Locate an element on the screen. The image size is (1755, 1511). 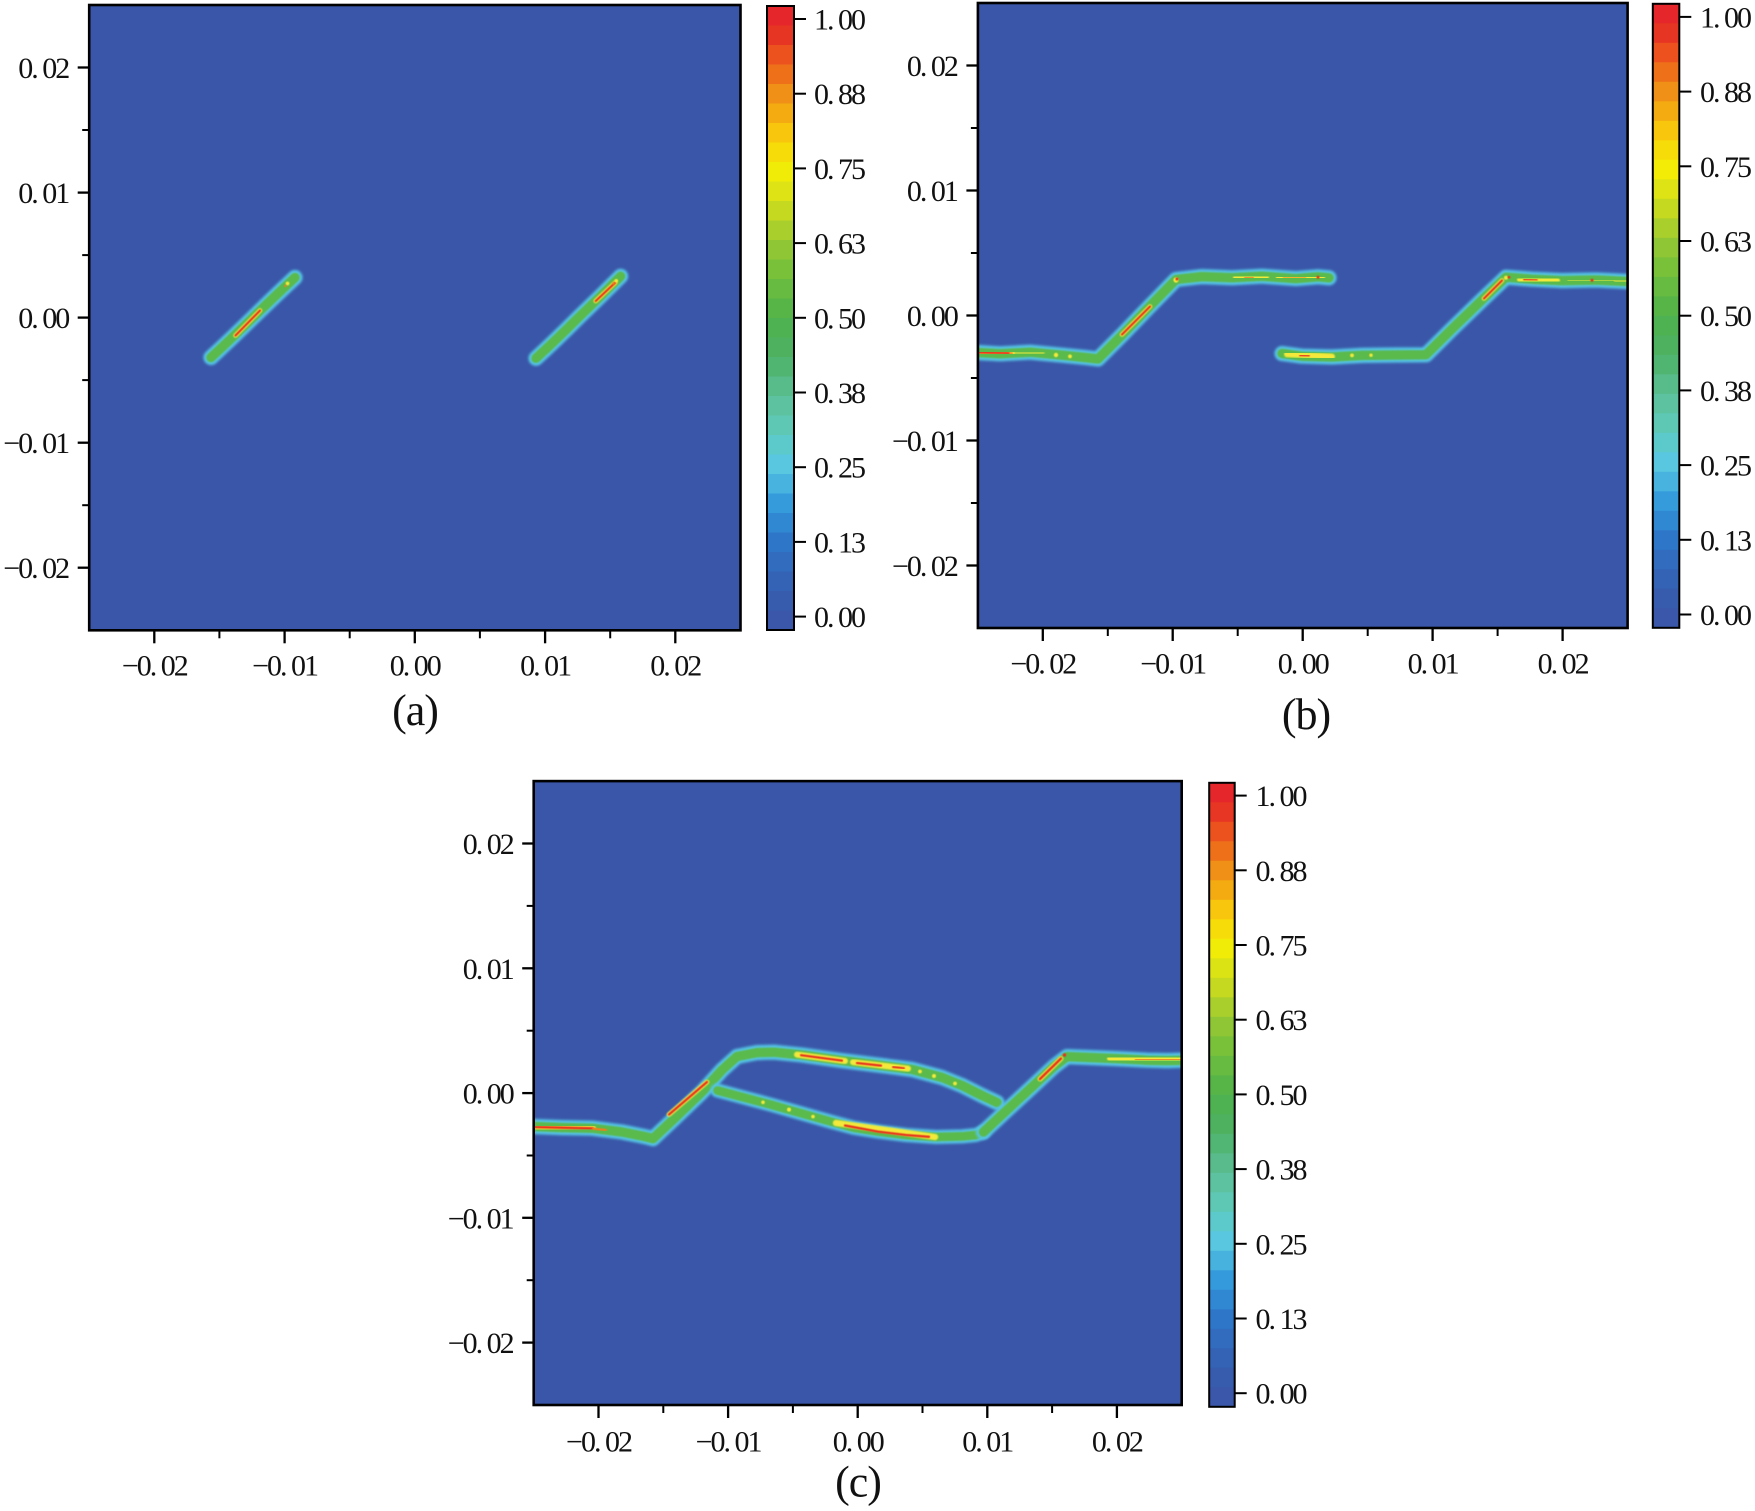
svg-text: (a) is located at coordinates (415, 710).